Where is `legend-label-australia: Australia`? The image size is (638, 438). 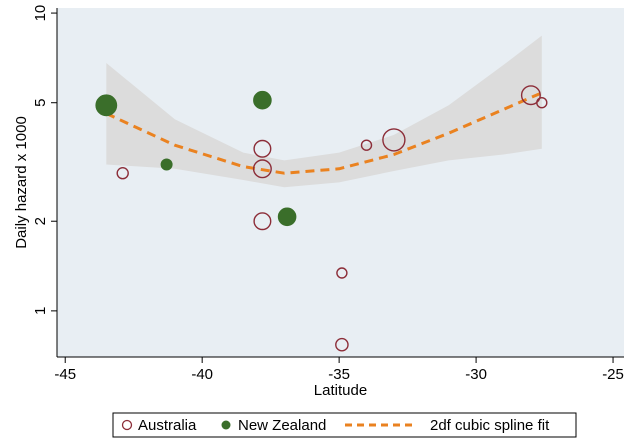 legend-label-australia: Australia is located at coordinates (167, 425).